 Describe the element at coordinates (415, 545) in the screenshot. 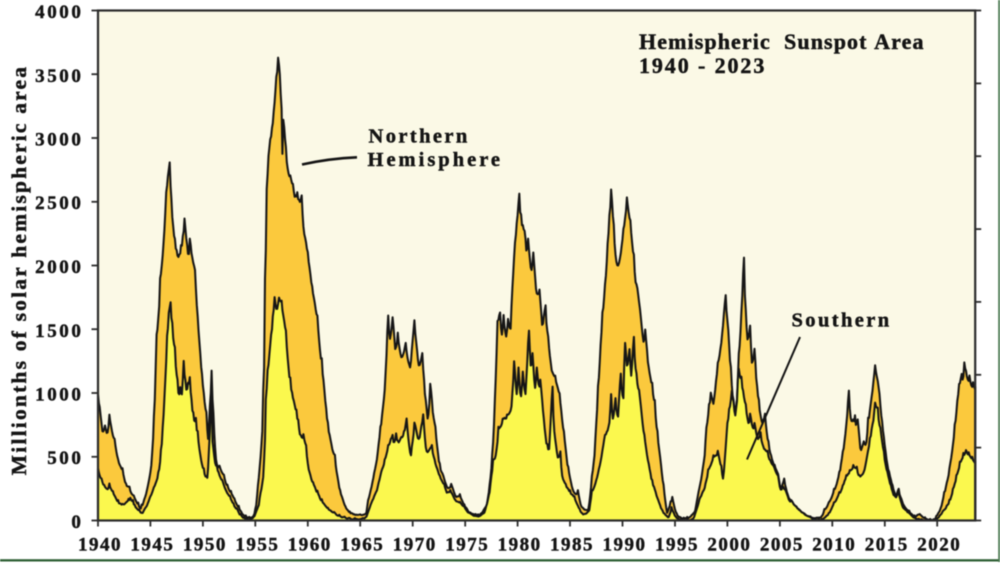

I see `svg-text: 1970` at that location.